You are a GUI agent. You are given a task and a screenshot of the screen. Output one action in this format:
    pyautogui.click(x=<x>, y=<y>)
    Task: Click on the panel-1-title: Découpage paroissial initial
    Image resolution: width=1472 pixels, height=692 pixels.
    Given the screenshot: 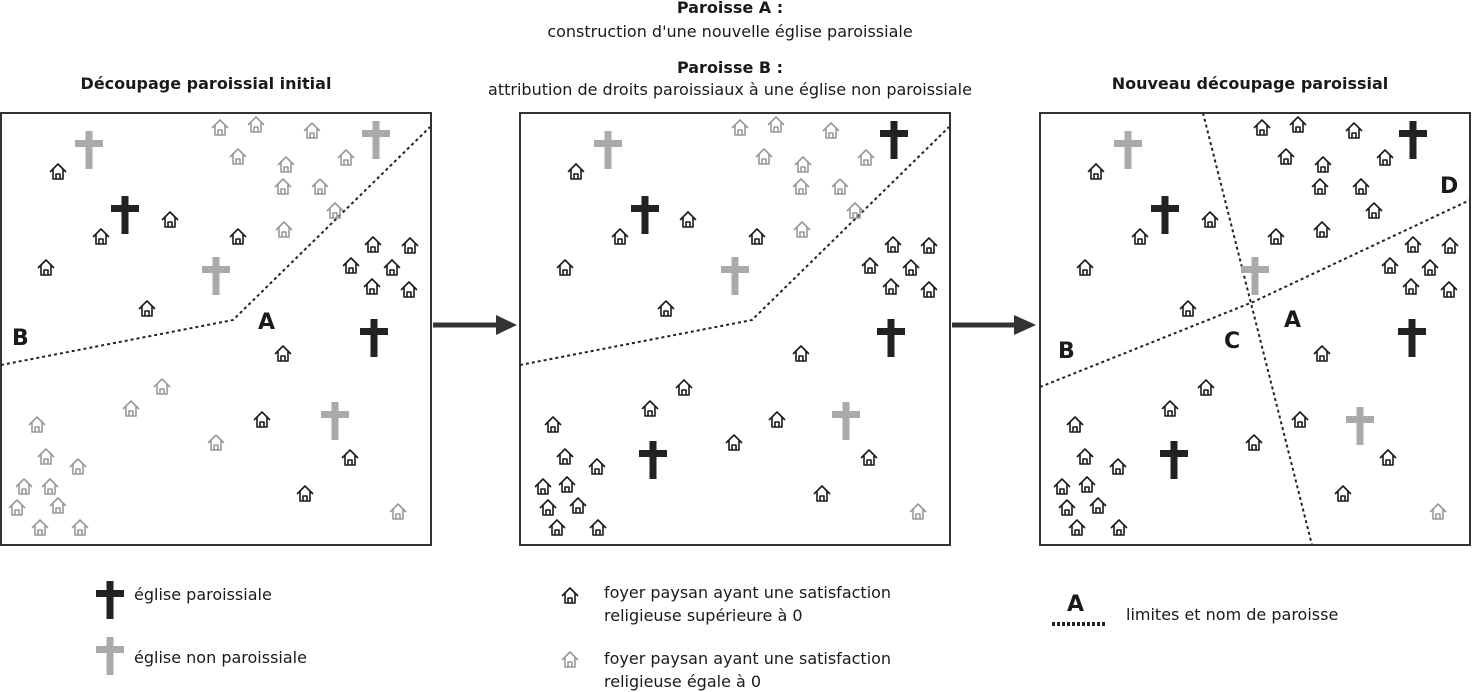 What is the action you would take?
    pyautogui.click(x=206, y=83)
    